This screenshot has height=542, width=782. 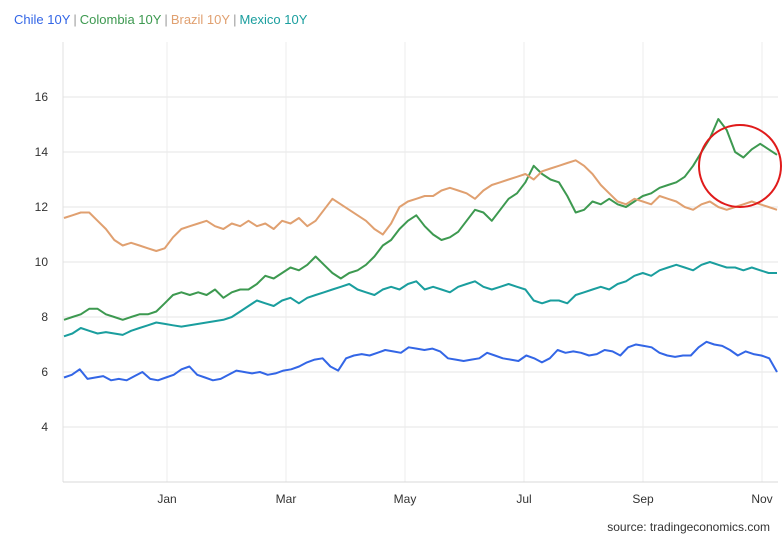 I want to click on y-tick-label: 14, so click(x=42, y=152).